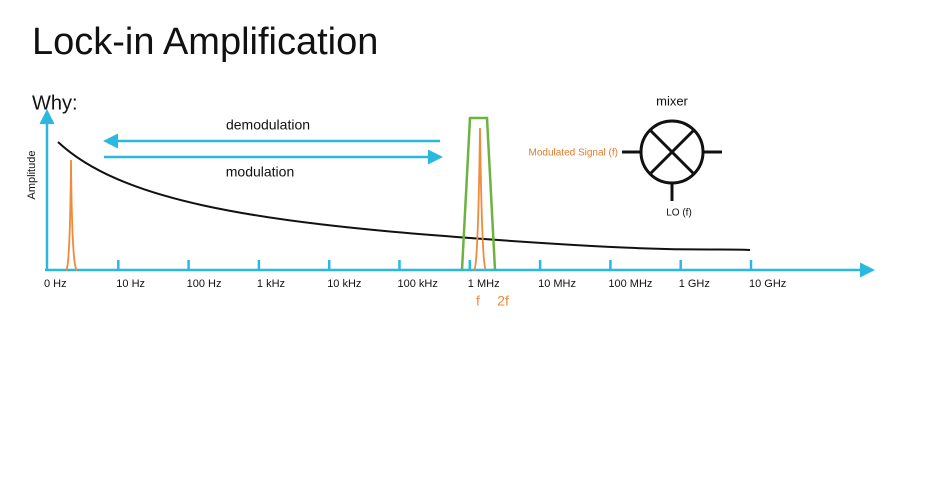 The width and height of the screenshot is (939, 492). I want to click on signal-peak, so click(480, 199).